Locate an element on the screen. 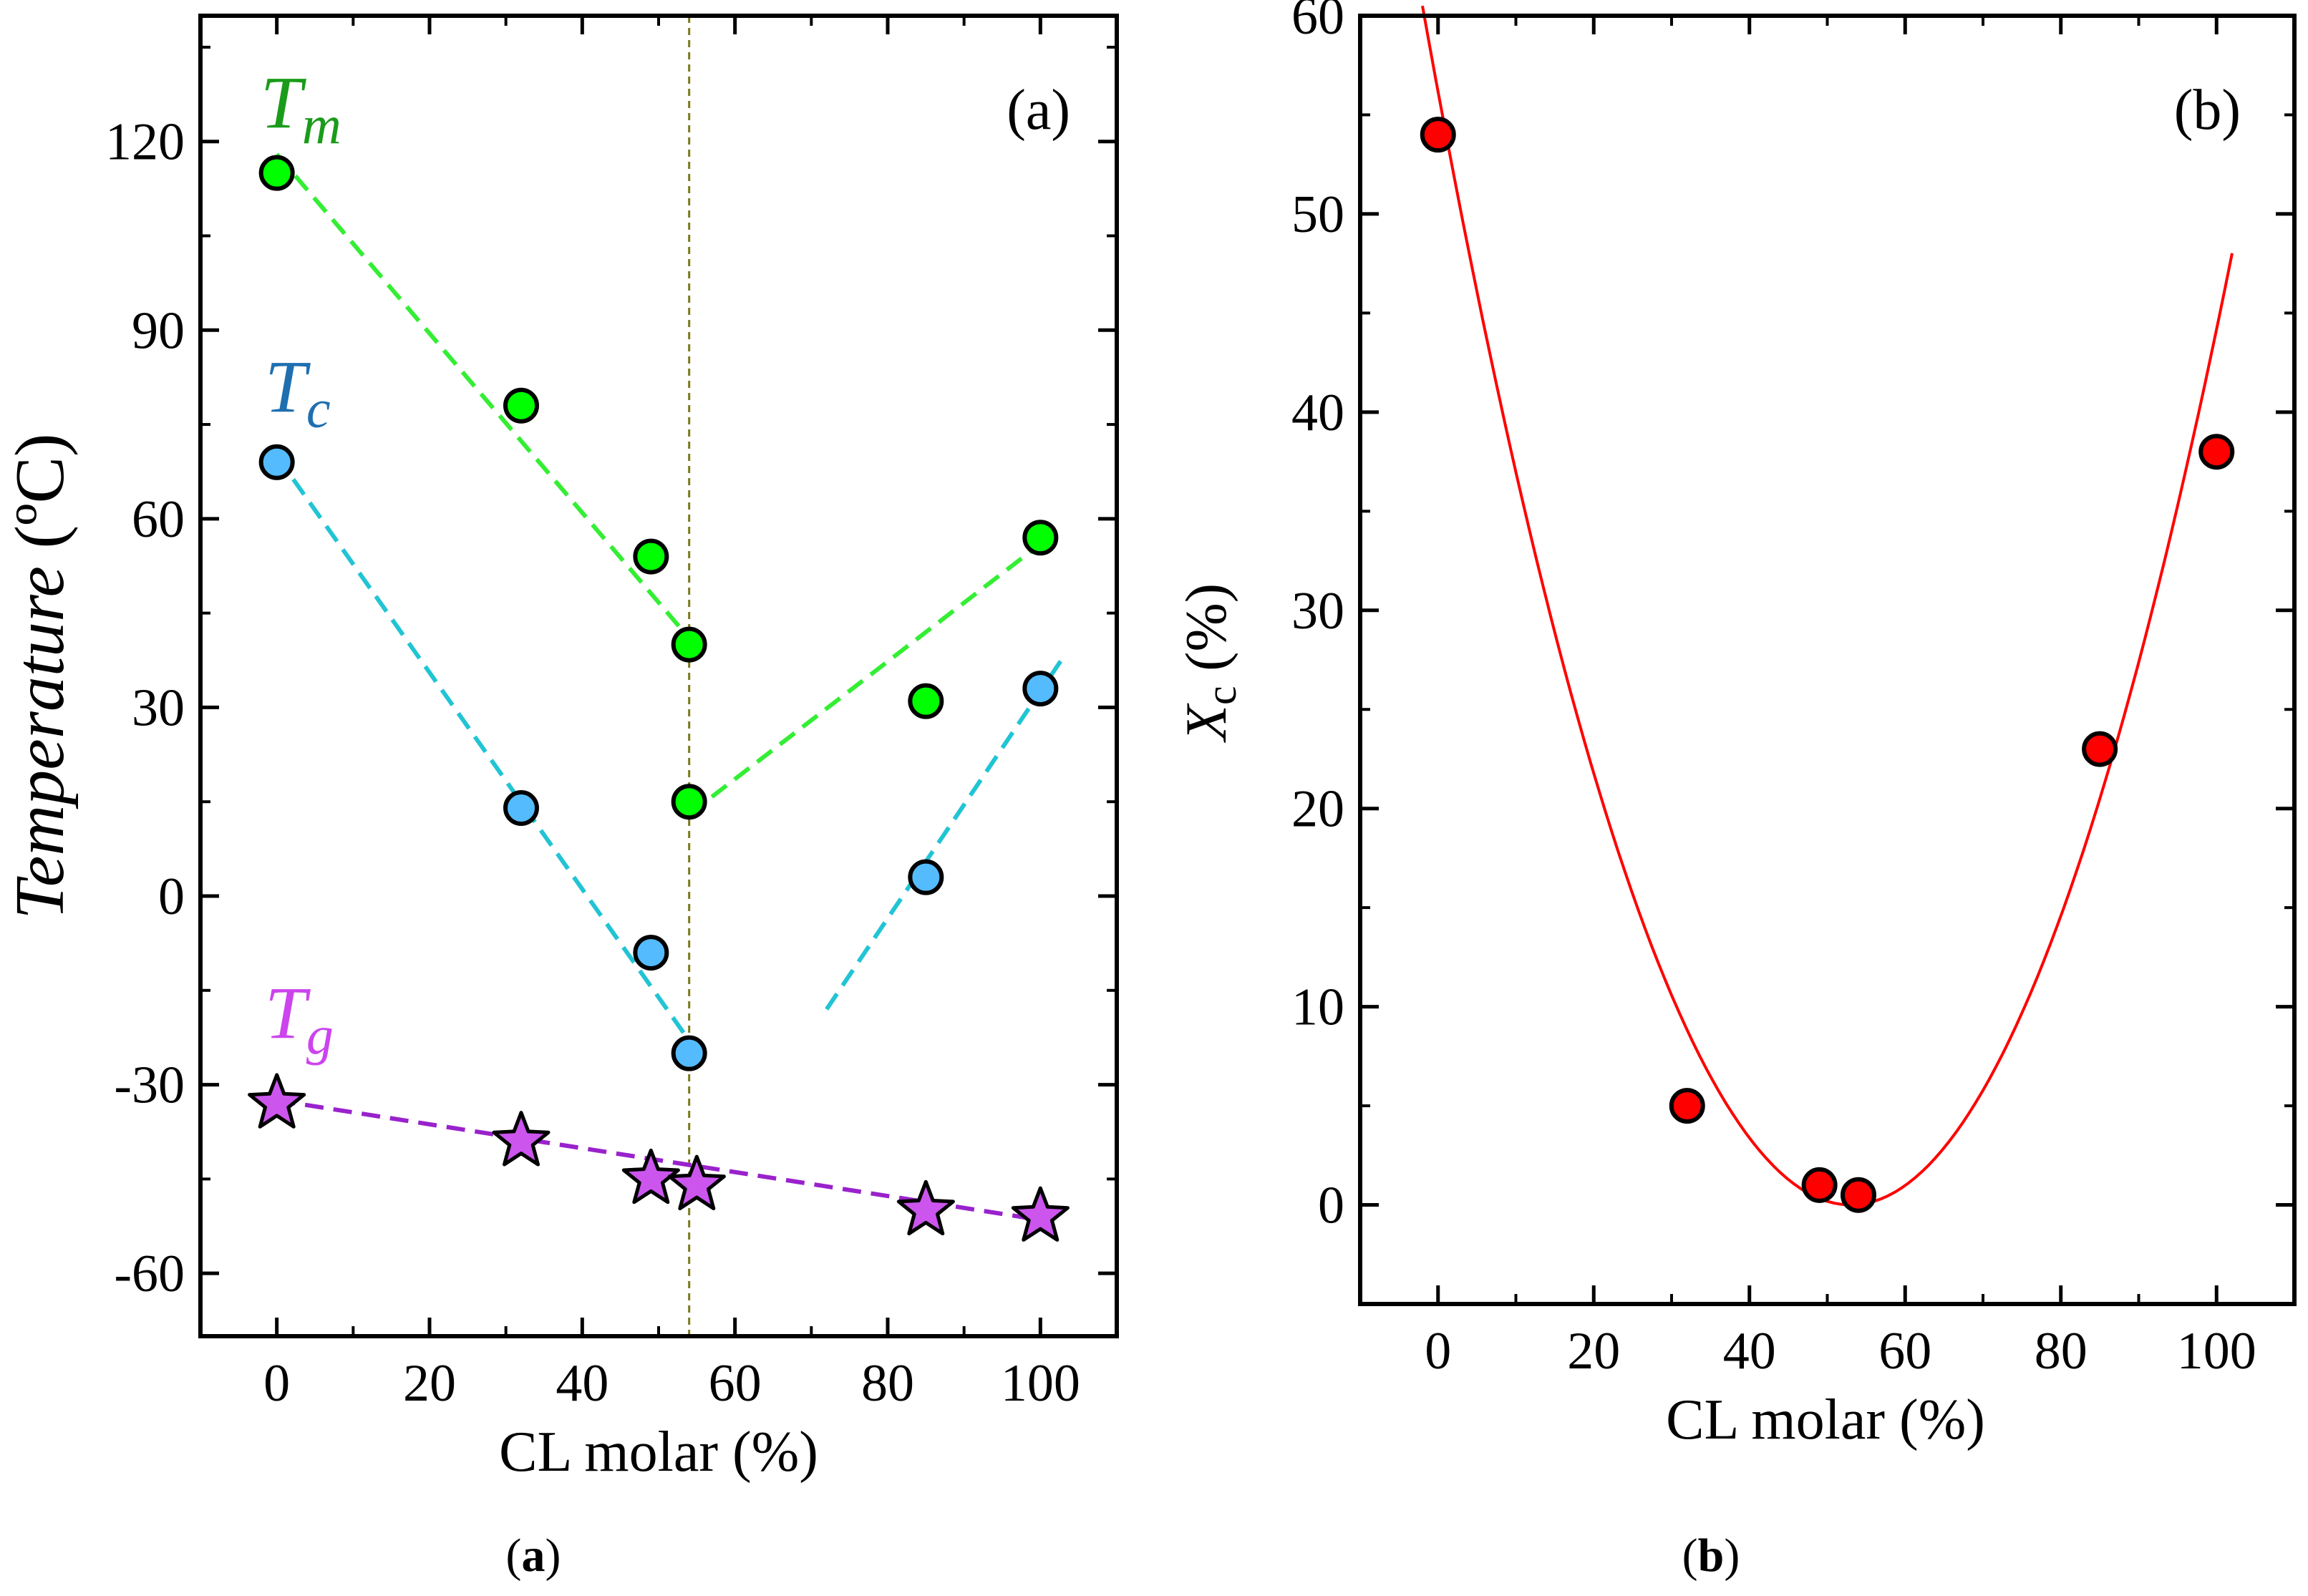 This screenshot has width=2308, height=1596. tg-series-label: Tg is located at coordinates (299, 1019).